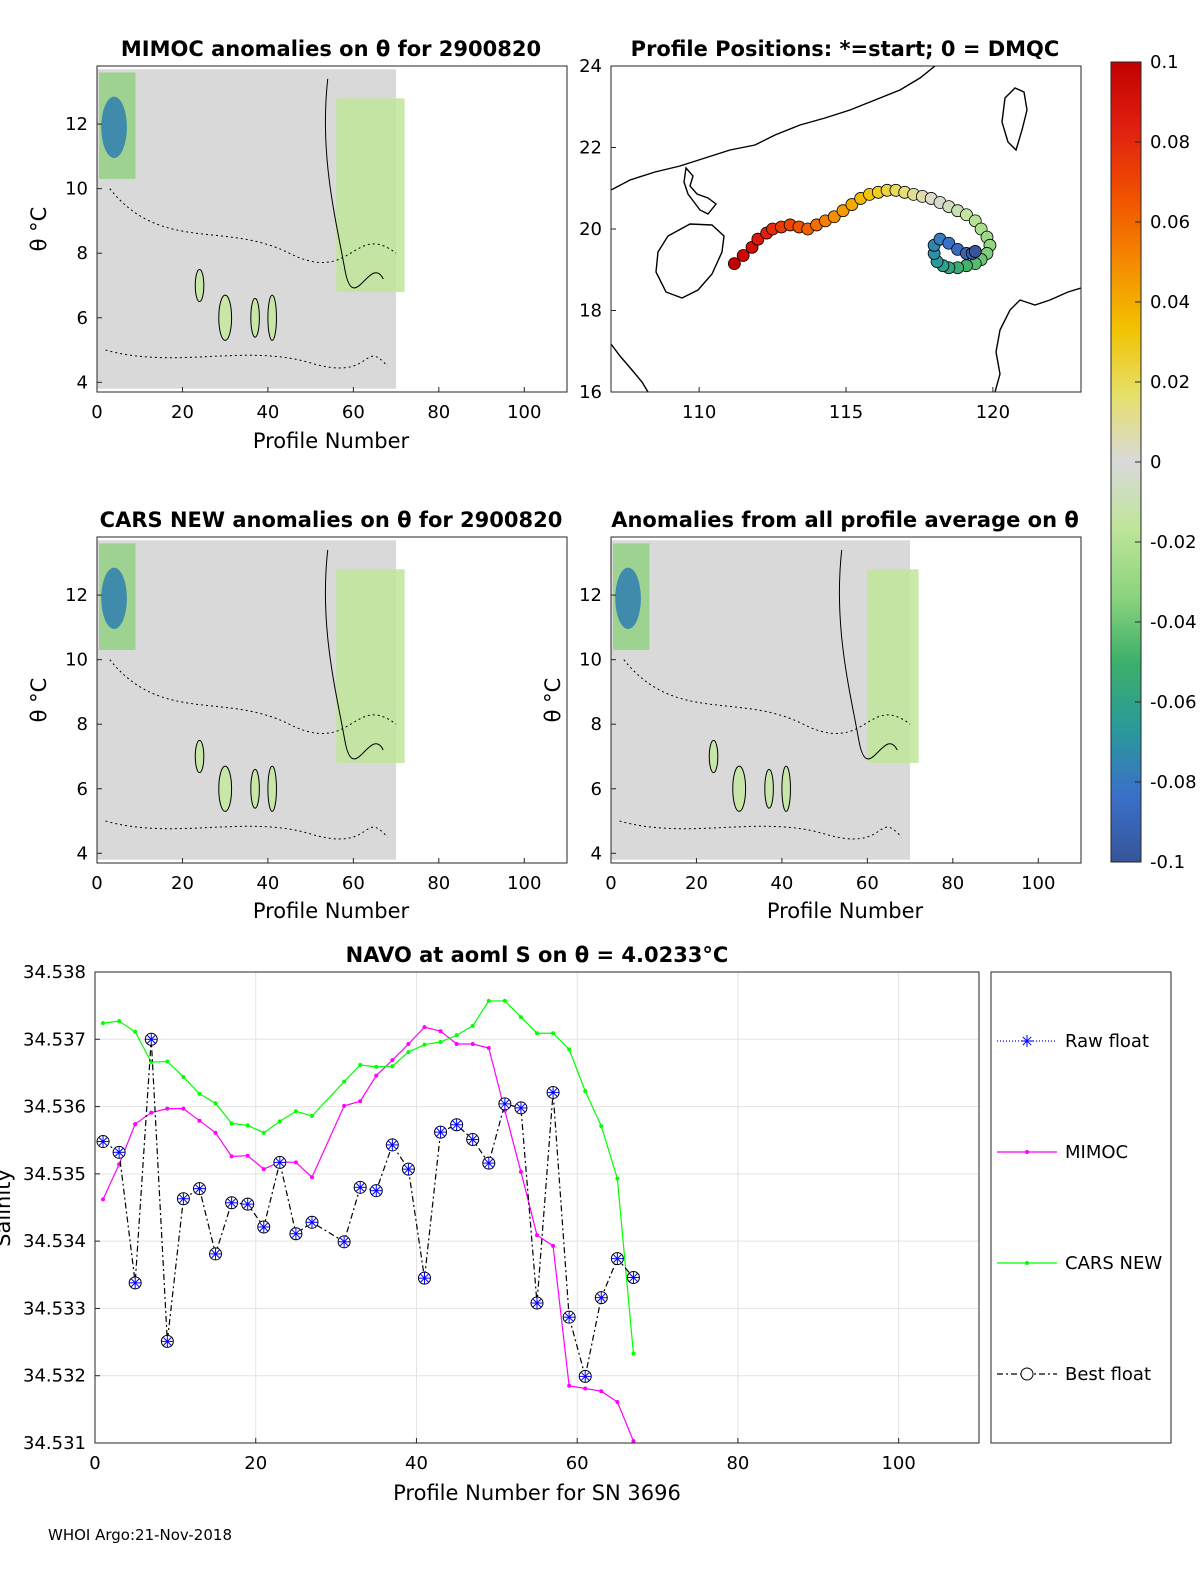 Image resolution: width=1200 pixels, height=1575 pixels. I want to click on allavg-x-label: Profile Number, so click(845, 911).